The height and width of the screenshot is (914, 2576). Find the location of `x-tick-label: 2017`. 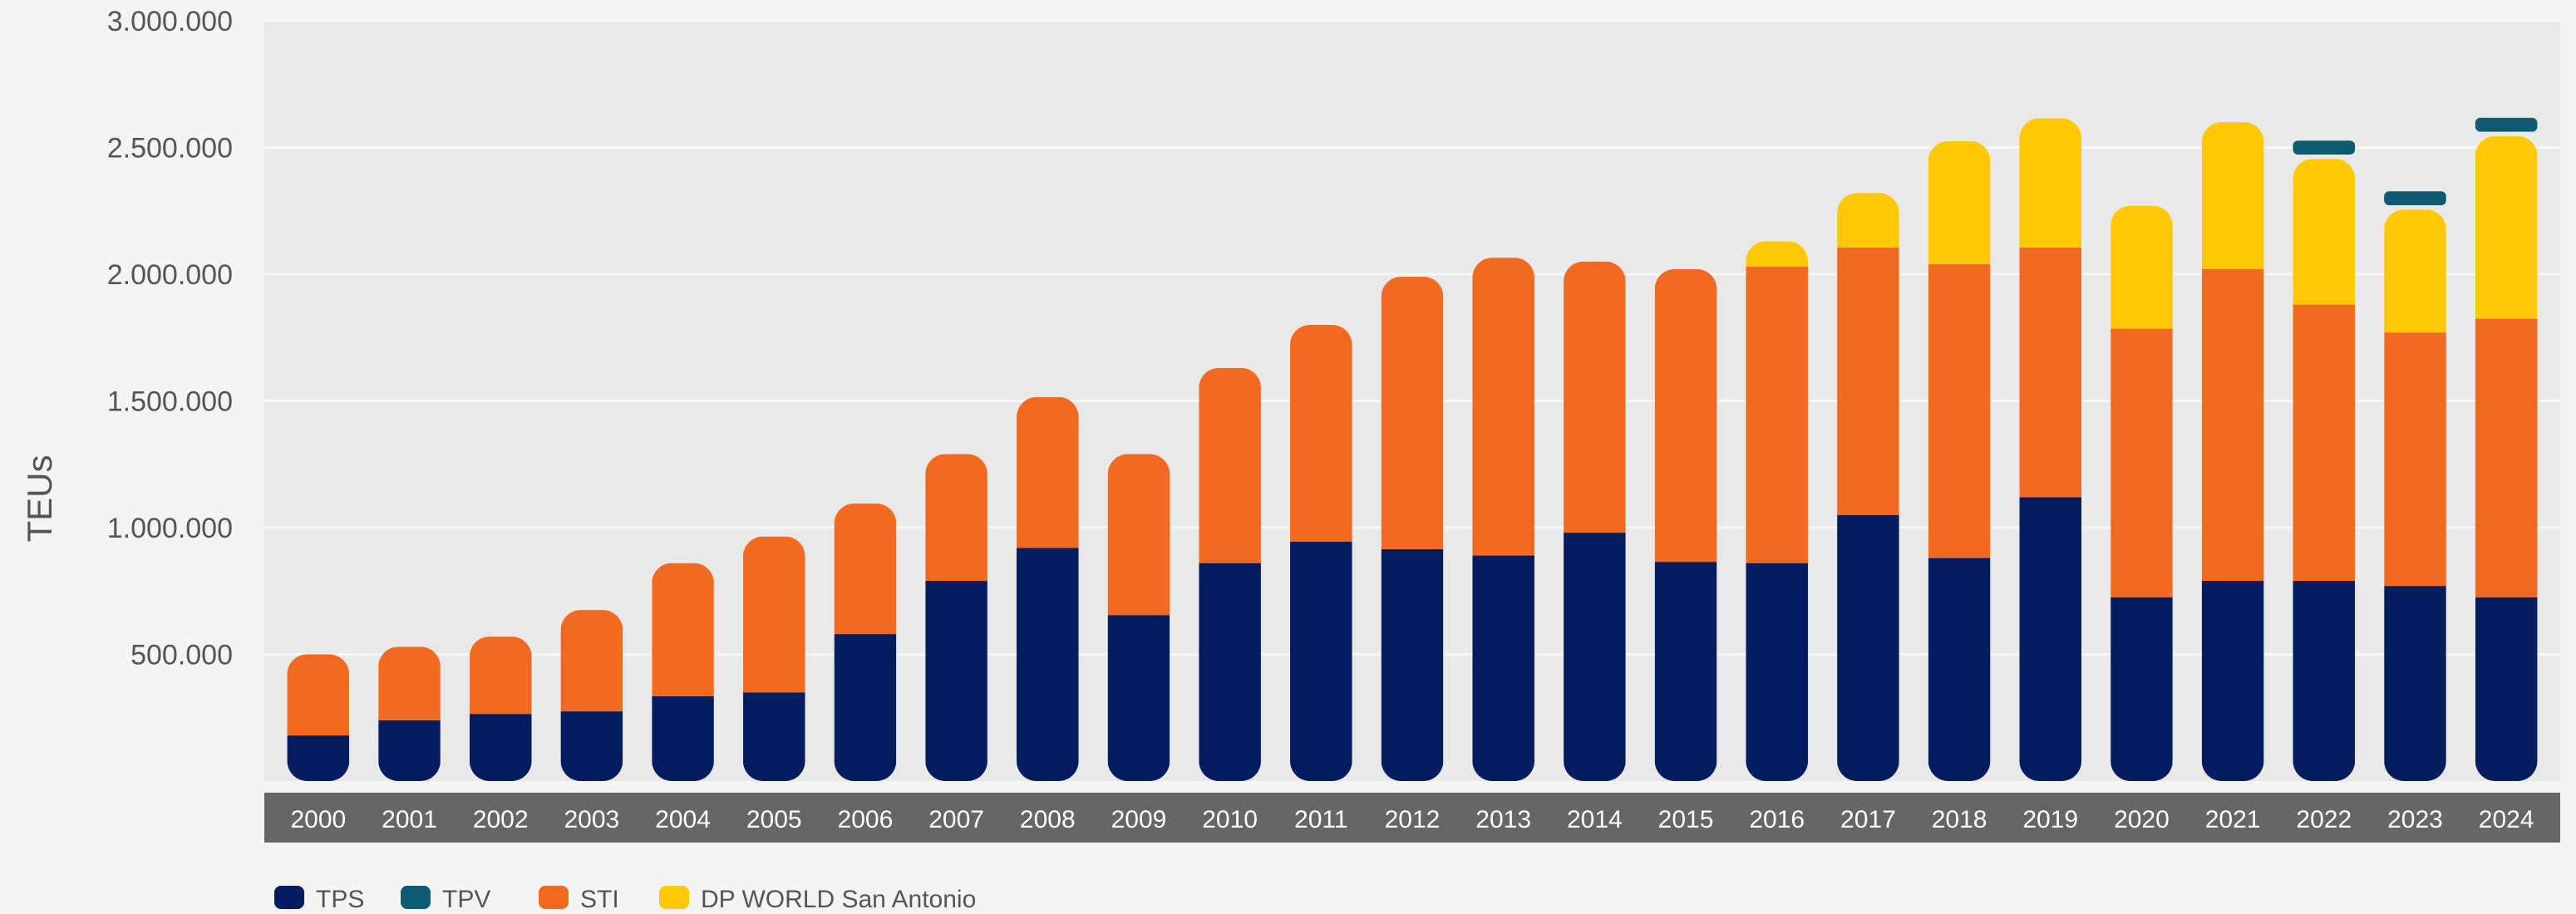

x-tick-label: 2017 is located at coordinates (1868, 820).